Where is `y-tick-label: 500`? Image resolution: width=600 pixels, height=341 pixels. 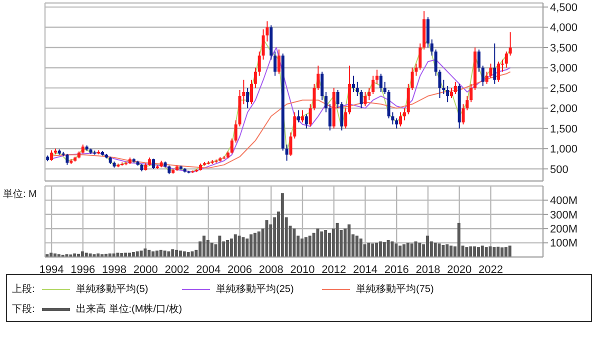
y-tick-label: 500 is located at coordinates (559, 170).